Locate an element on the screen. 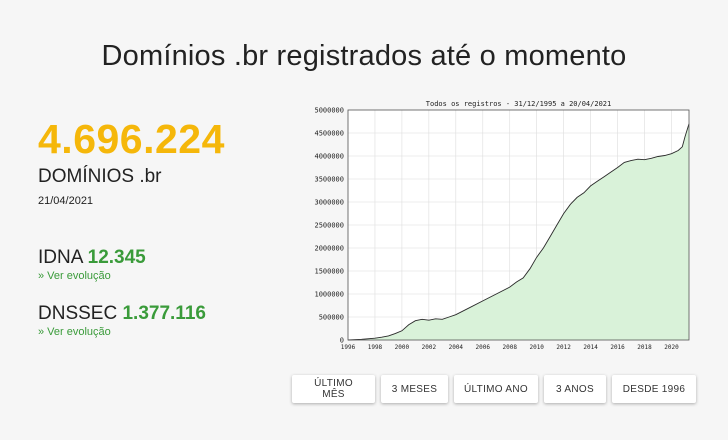  dnssec-metric: DNSSEC 1.377.116 is located at coordinates (122, 314).